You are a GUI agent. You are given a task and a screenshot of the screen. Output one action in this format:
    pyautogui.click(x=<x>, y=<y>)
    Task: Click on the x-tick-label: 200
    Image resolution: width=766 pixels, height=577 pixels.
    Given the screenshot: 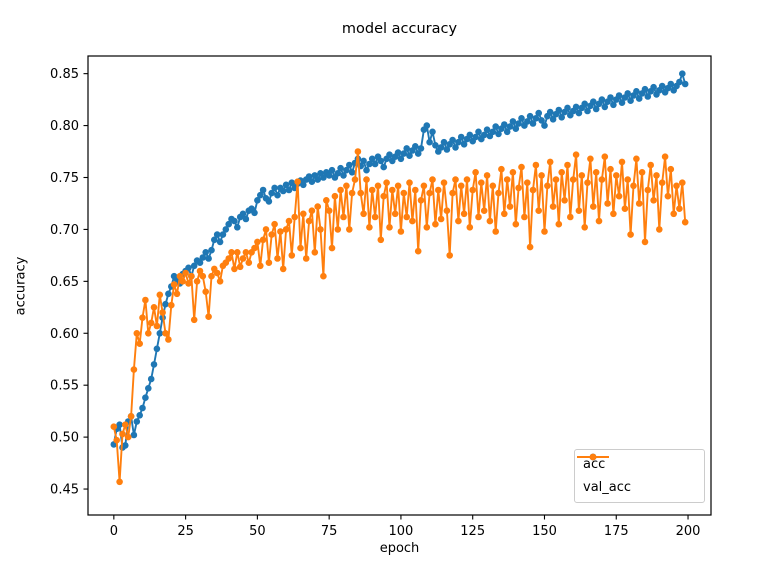 What is the action you would take?
    pyautogui.click(x=688, y=531)
    